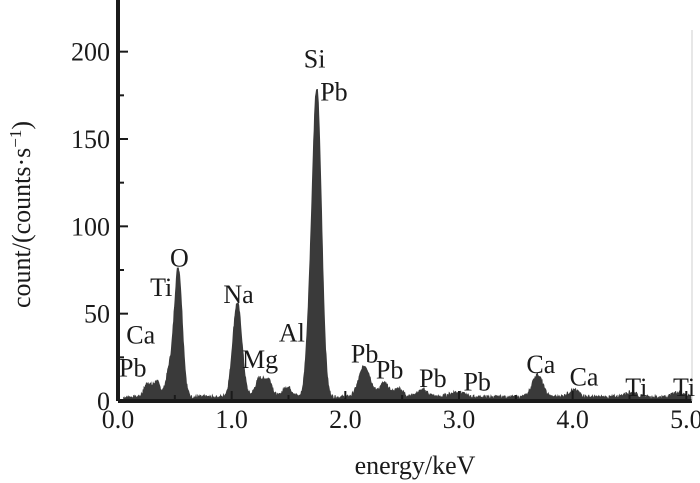 This screenshot has width=700, height=483. Describe the element at coordinates (179, 258) in the screenshot. I see `peak-label: O` at that location.